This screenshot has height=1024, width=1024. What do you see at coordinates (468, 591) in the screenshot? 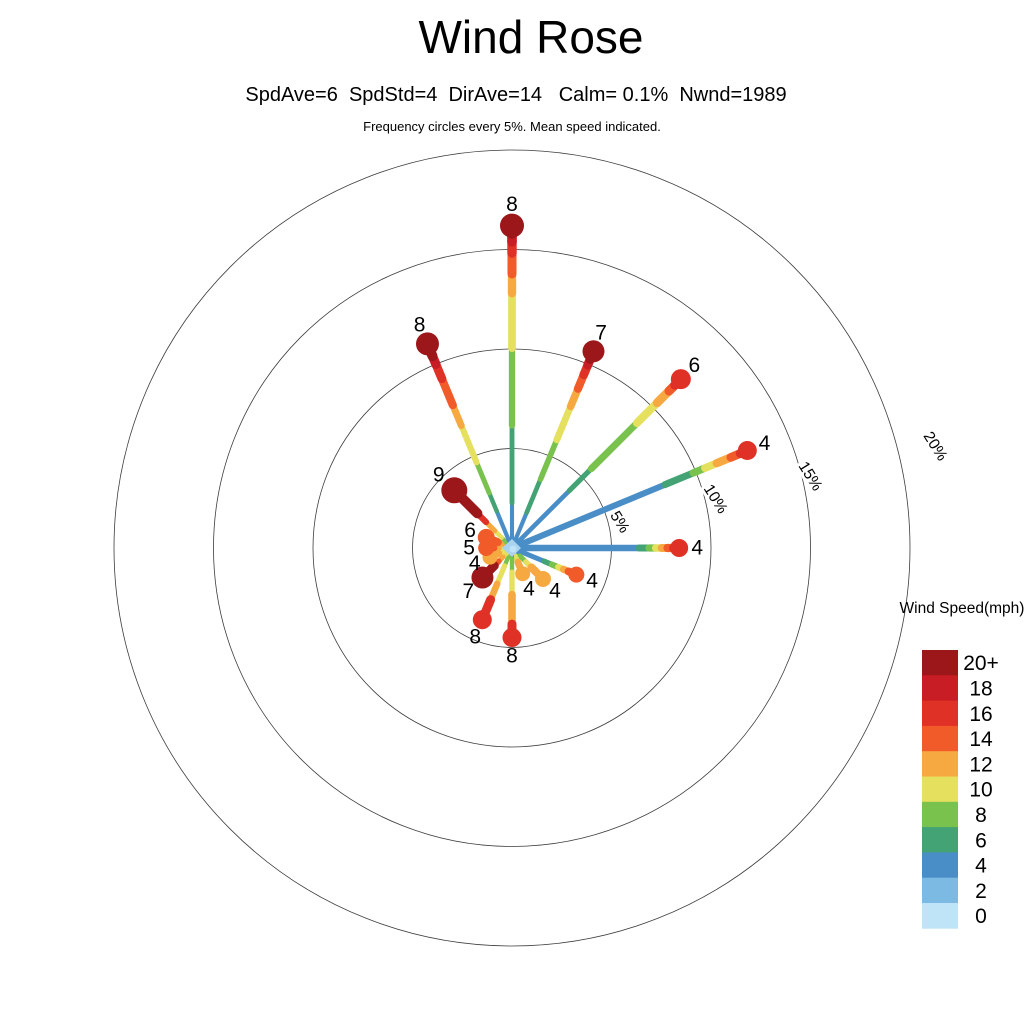
I see `spoke-SW-mean-speed-label: 7` at bounding box center [468, 591].